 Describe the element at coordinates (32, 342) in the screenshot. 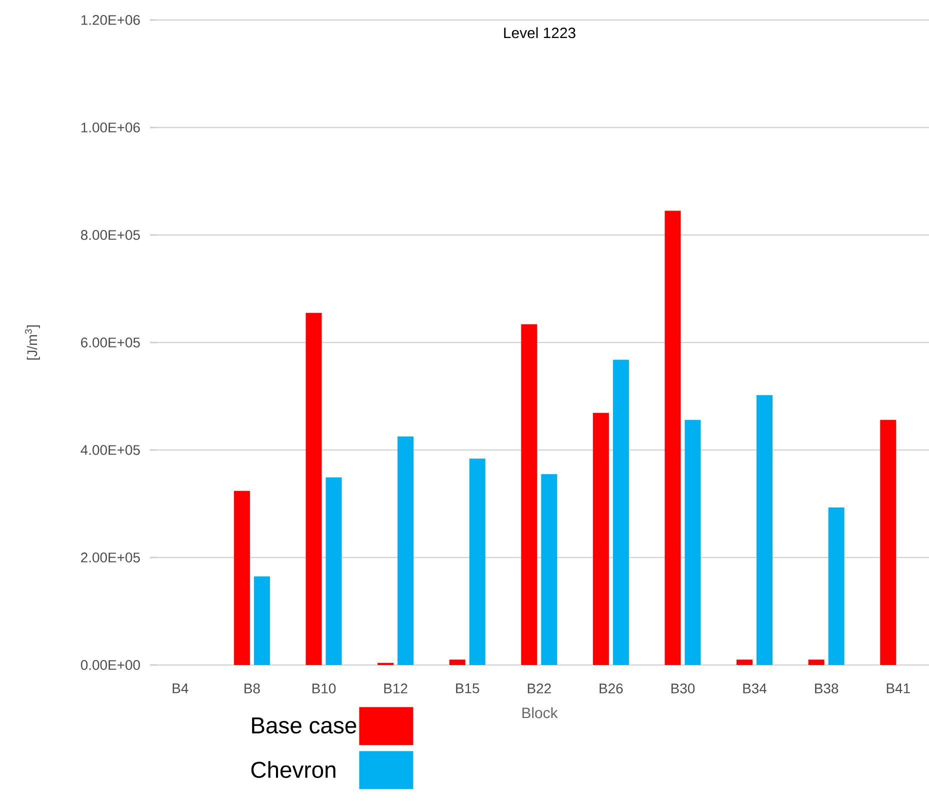

I see `y-axis-title: [J/m$^{3}$]` at that location.